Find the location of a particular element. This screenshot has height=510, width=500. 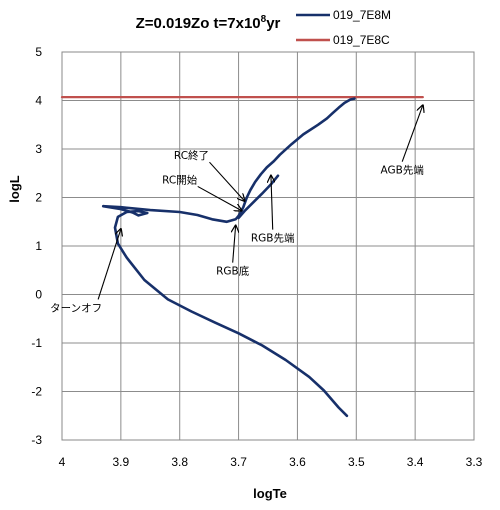

x-tick-label: 3.6 is located at coordinates (297, 462).